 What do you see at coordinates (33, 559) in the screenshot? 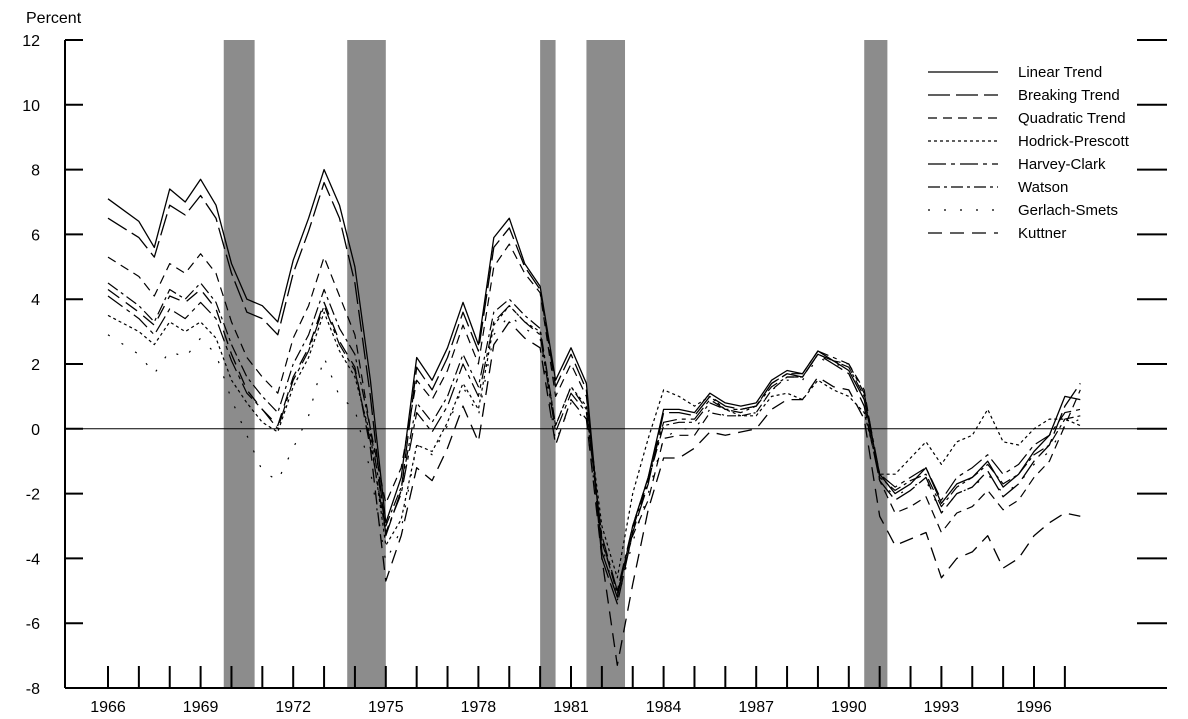
I see `y-tick-label: -4` at bounding box center [33, 559].